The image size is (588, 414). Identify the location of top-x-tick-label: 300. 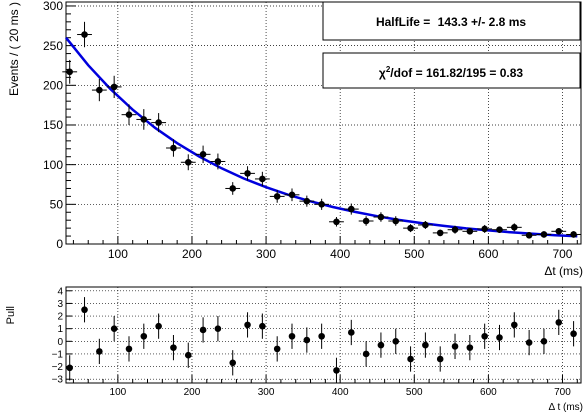
(266, 254).